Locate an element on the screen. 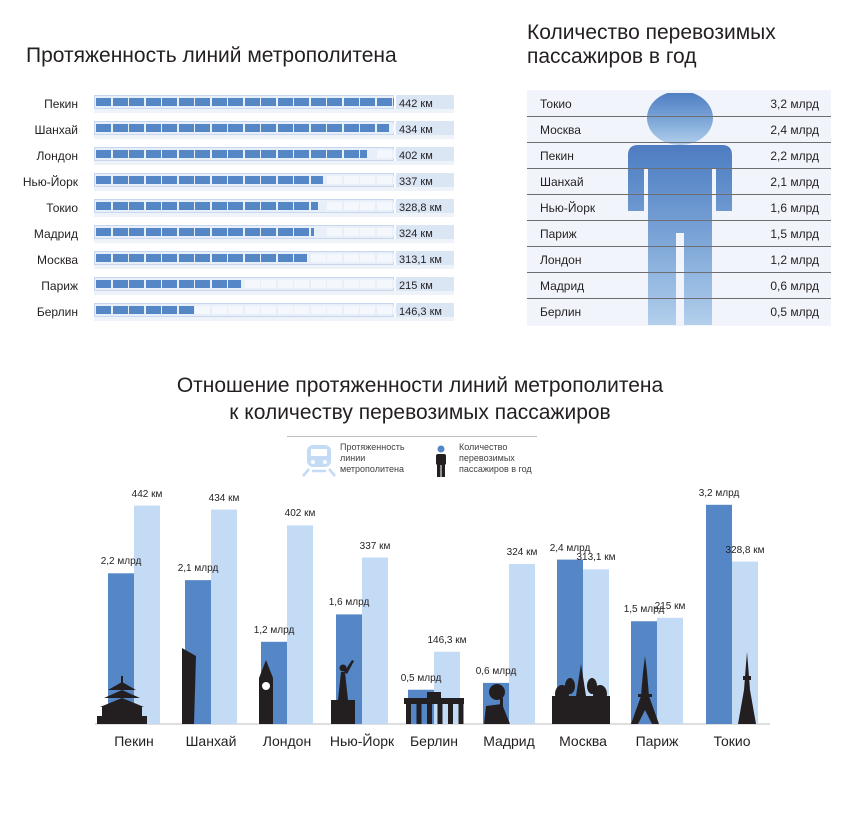 The height and width of the screenshot is (817, 859). passenger-row-value: 1,2 млрд is located at coordinates (794, 260).